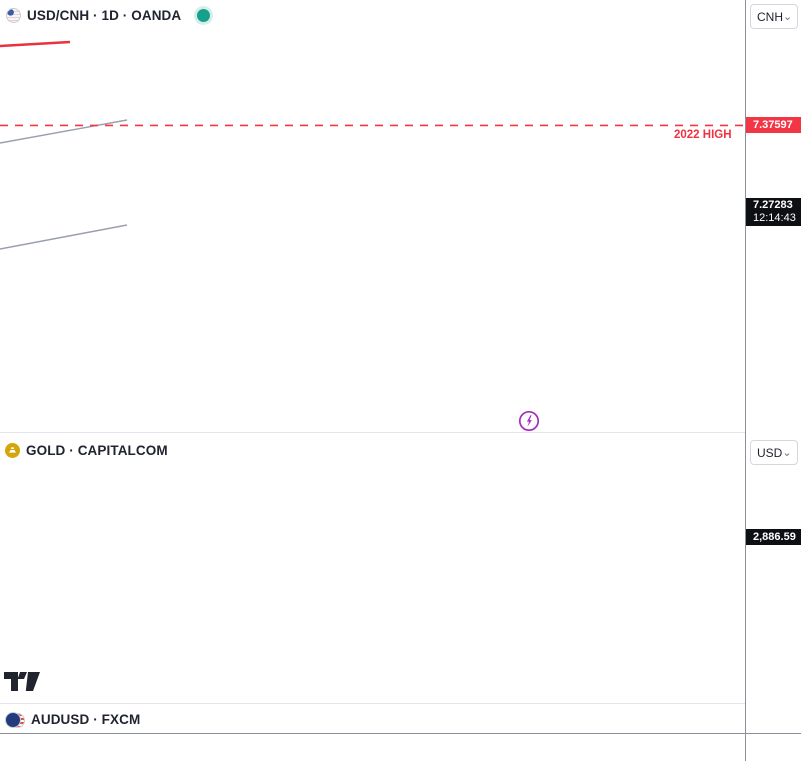  I want to click on audusd-flag-icon, so click(15, 720).